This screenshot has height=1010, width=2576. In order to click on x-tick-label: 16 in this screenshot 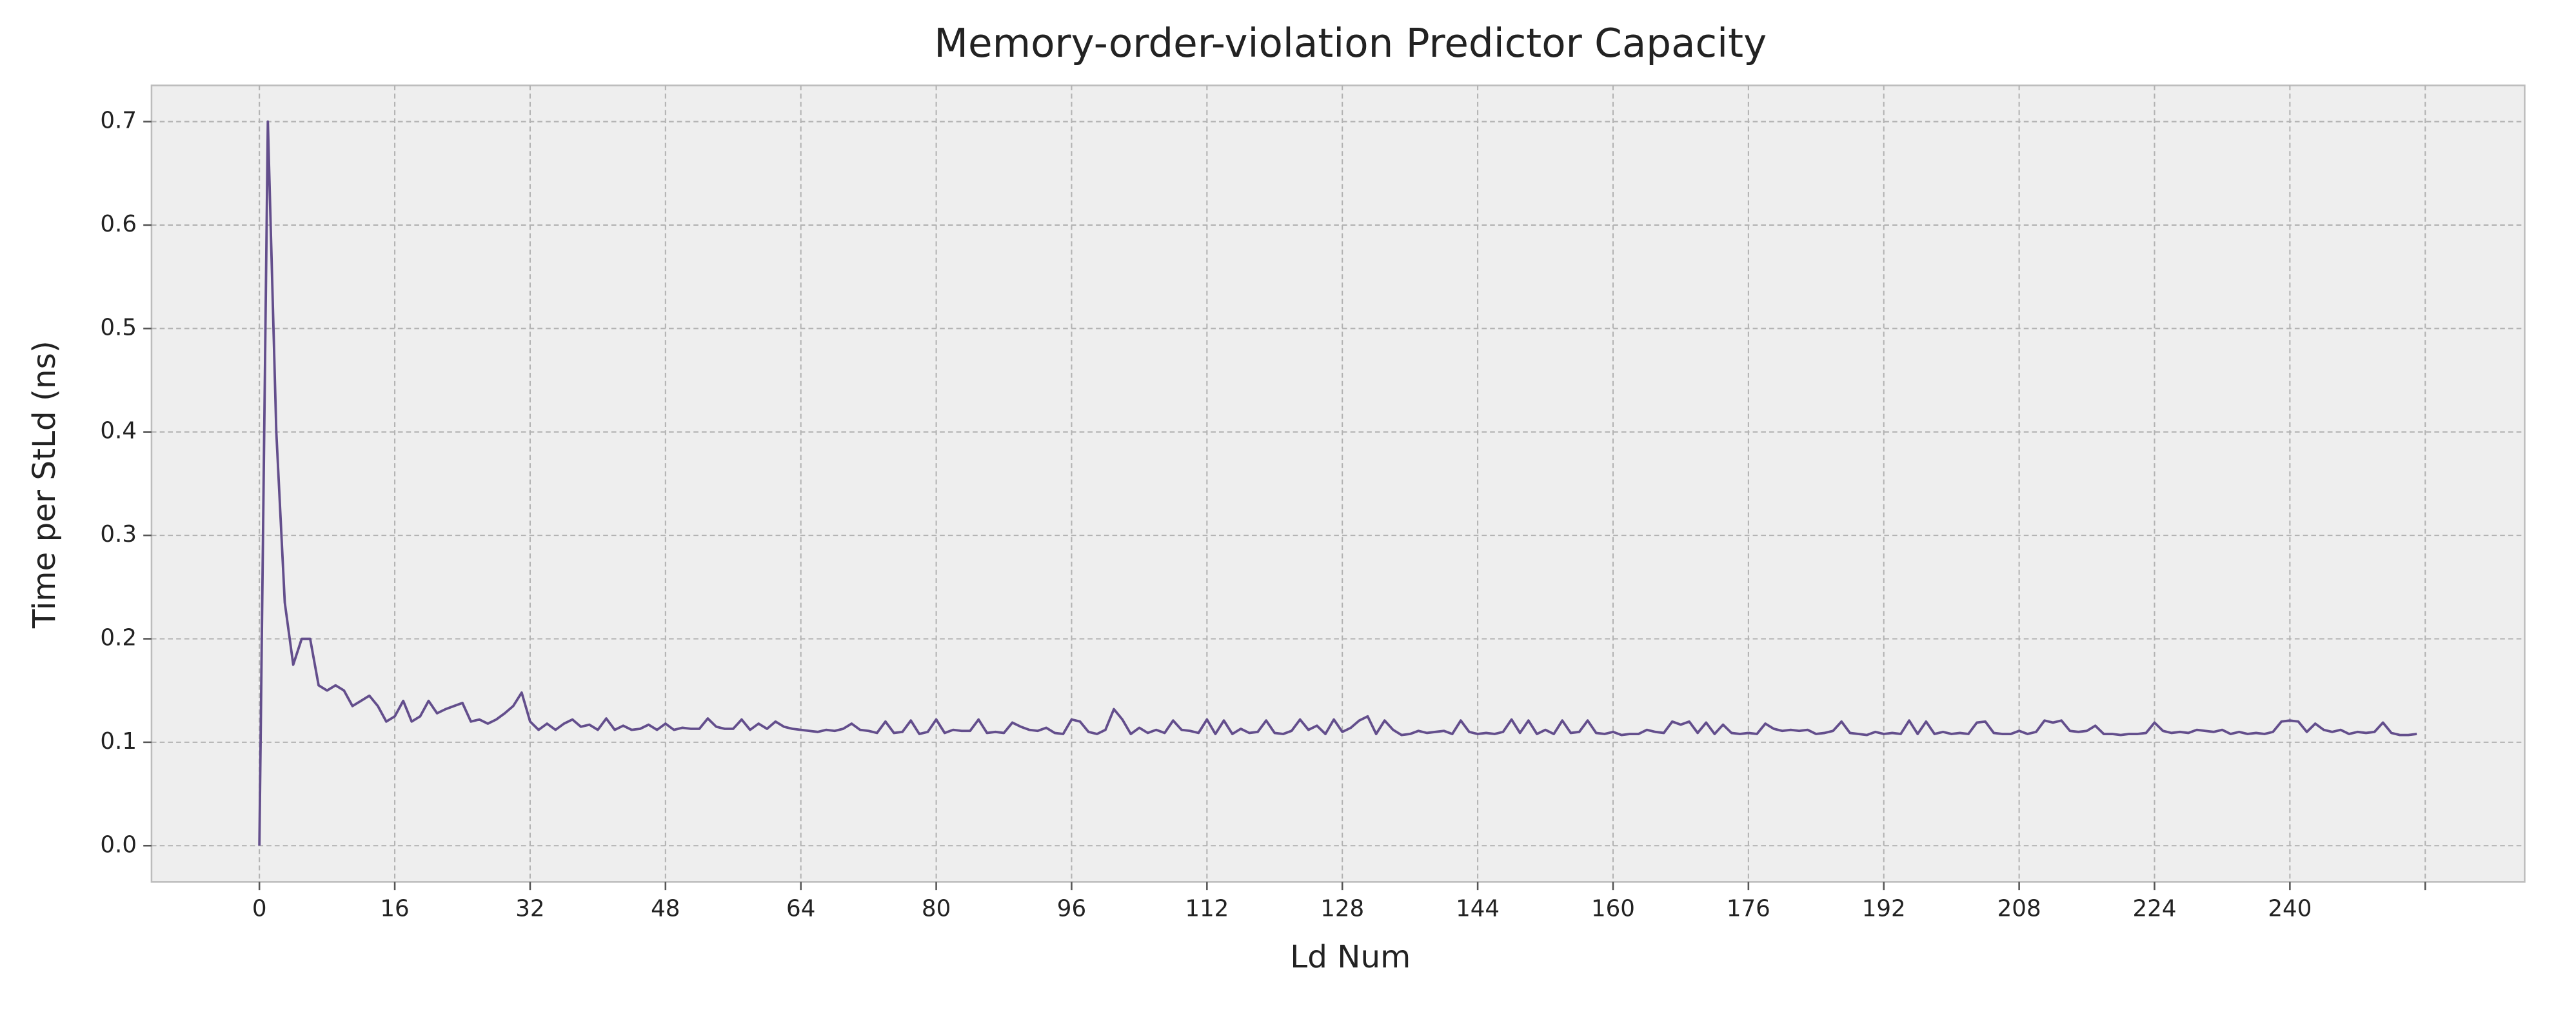, I will do `click(394, 909)`.